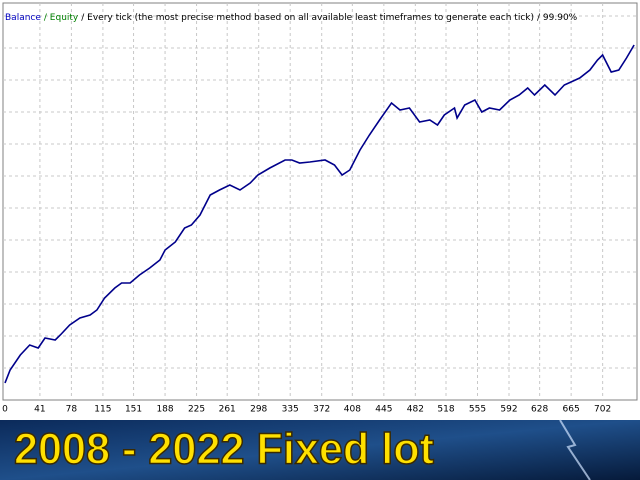 The image size is (640, 480). I want to click on x-tick-label: 78, so click(72, 410).